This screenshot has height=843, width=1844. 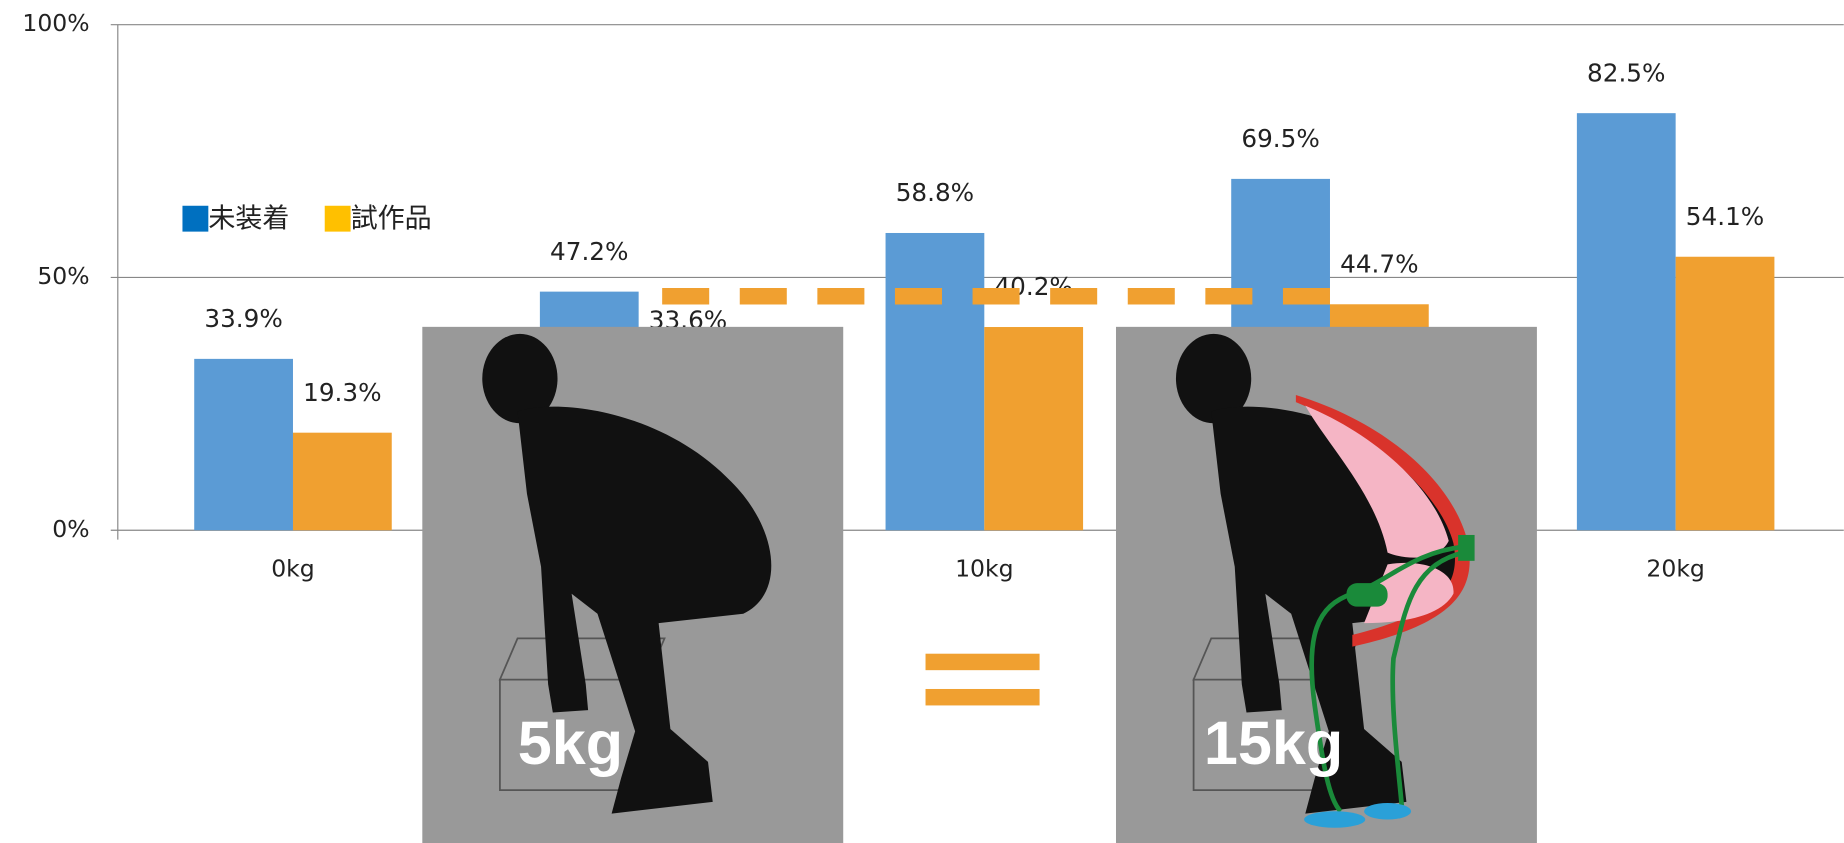 What do you see at coordinates (570, 743) in the screenshot?
I see `weight-label: 5kg` at bounding box center [570, 743].